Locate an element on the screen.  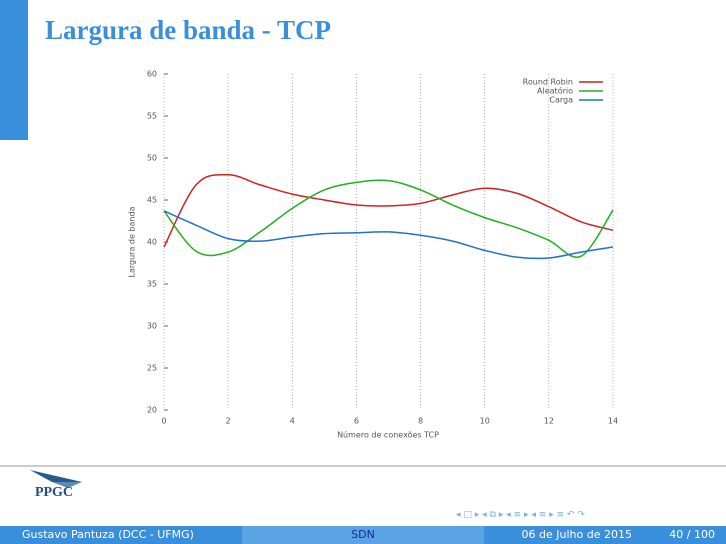
x-tick-label: 2 is located at coordinates (228, 421).